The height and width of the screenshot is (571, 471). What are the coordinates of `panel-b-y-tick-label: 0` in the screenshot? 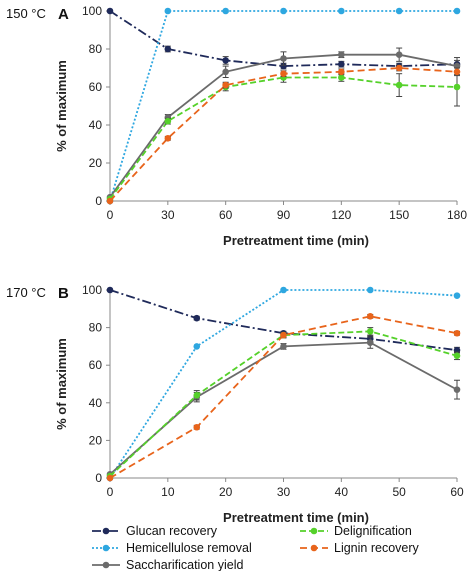 It's located at (98, 478).